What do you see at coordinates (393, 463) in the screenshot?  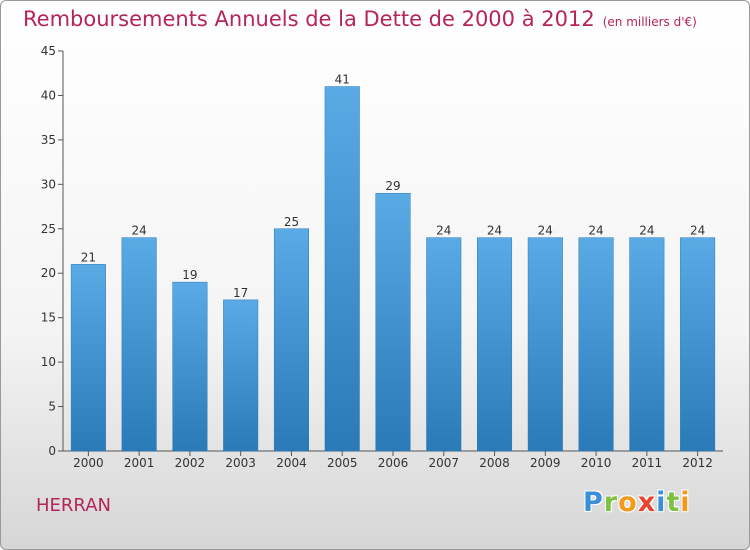 I see `x-tick-label: 2006` at bounding box center [393, 463].